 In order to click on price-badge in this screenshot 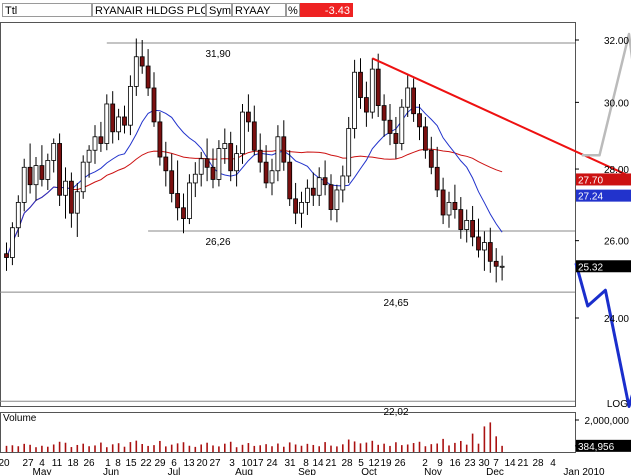, I will do `click(603, 195)`.